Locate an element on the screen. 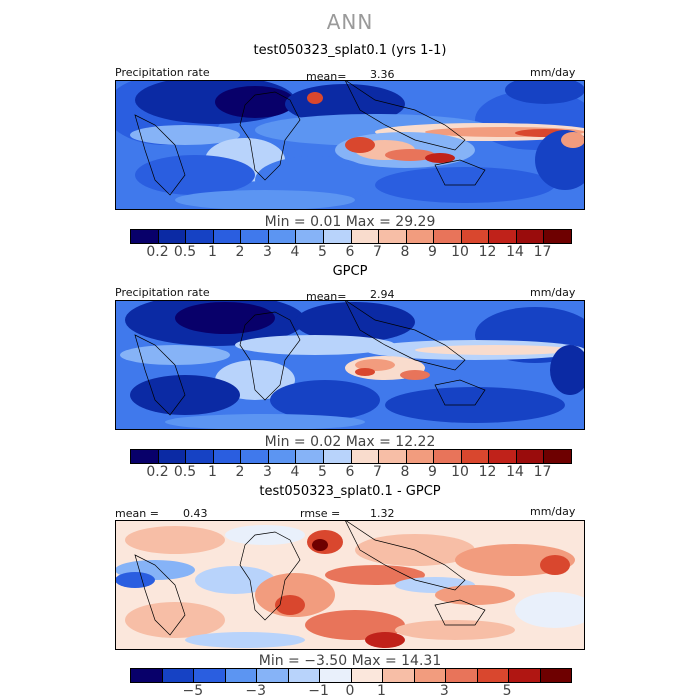 The image size is (700, 700). panel2-mean-value: 2.94 is located at coordinates (382, 294).